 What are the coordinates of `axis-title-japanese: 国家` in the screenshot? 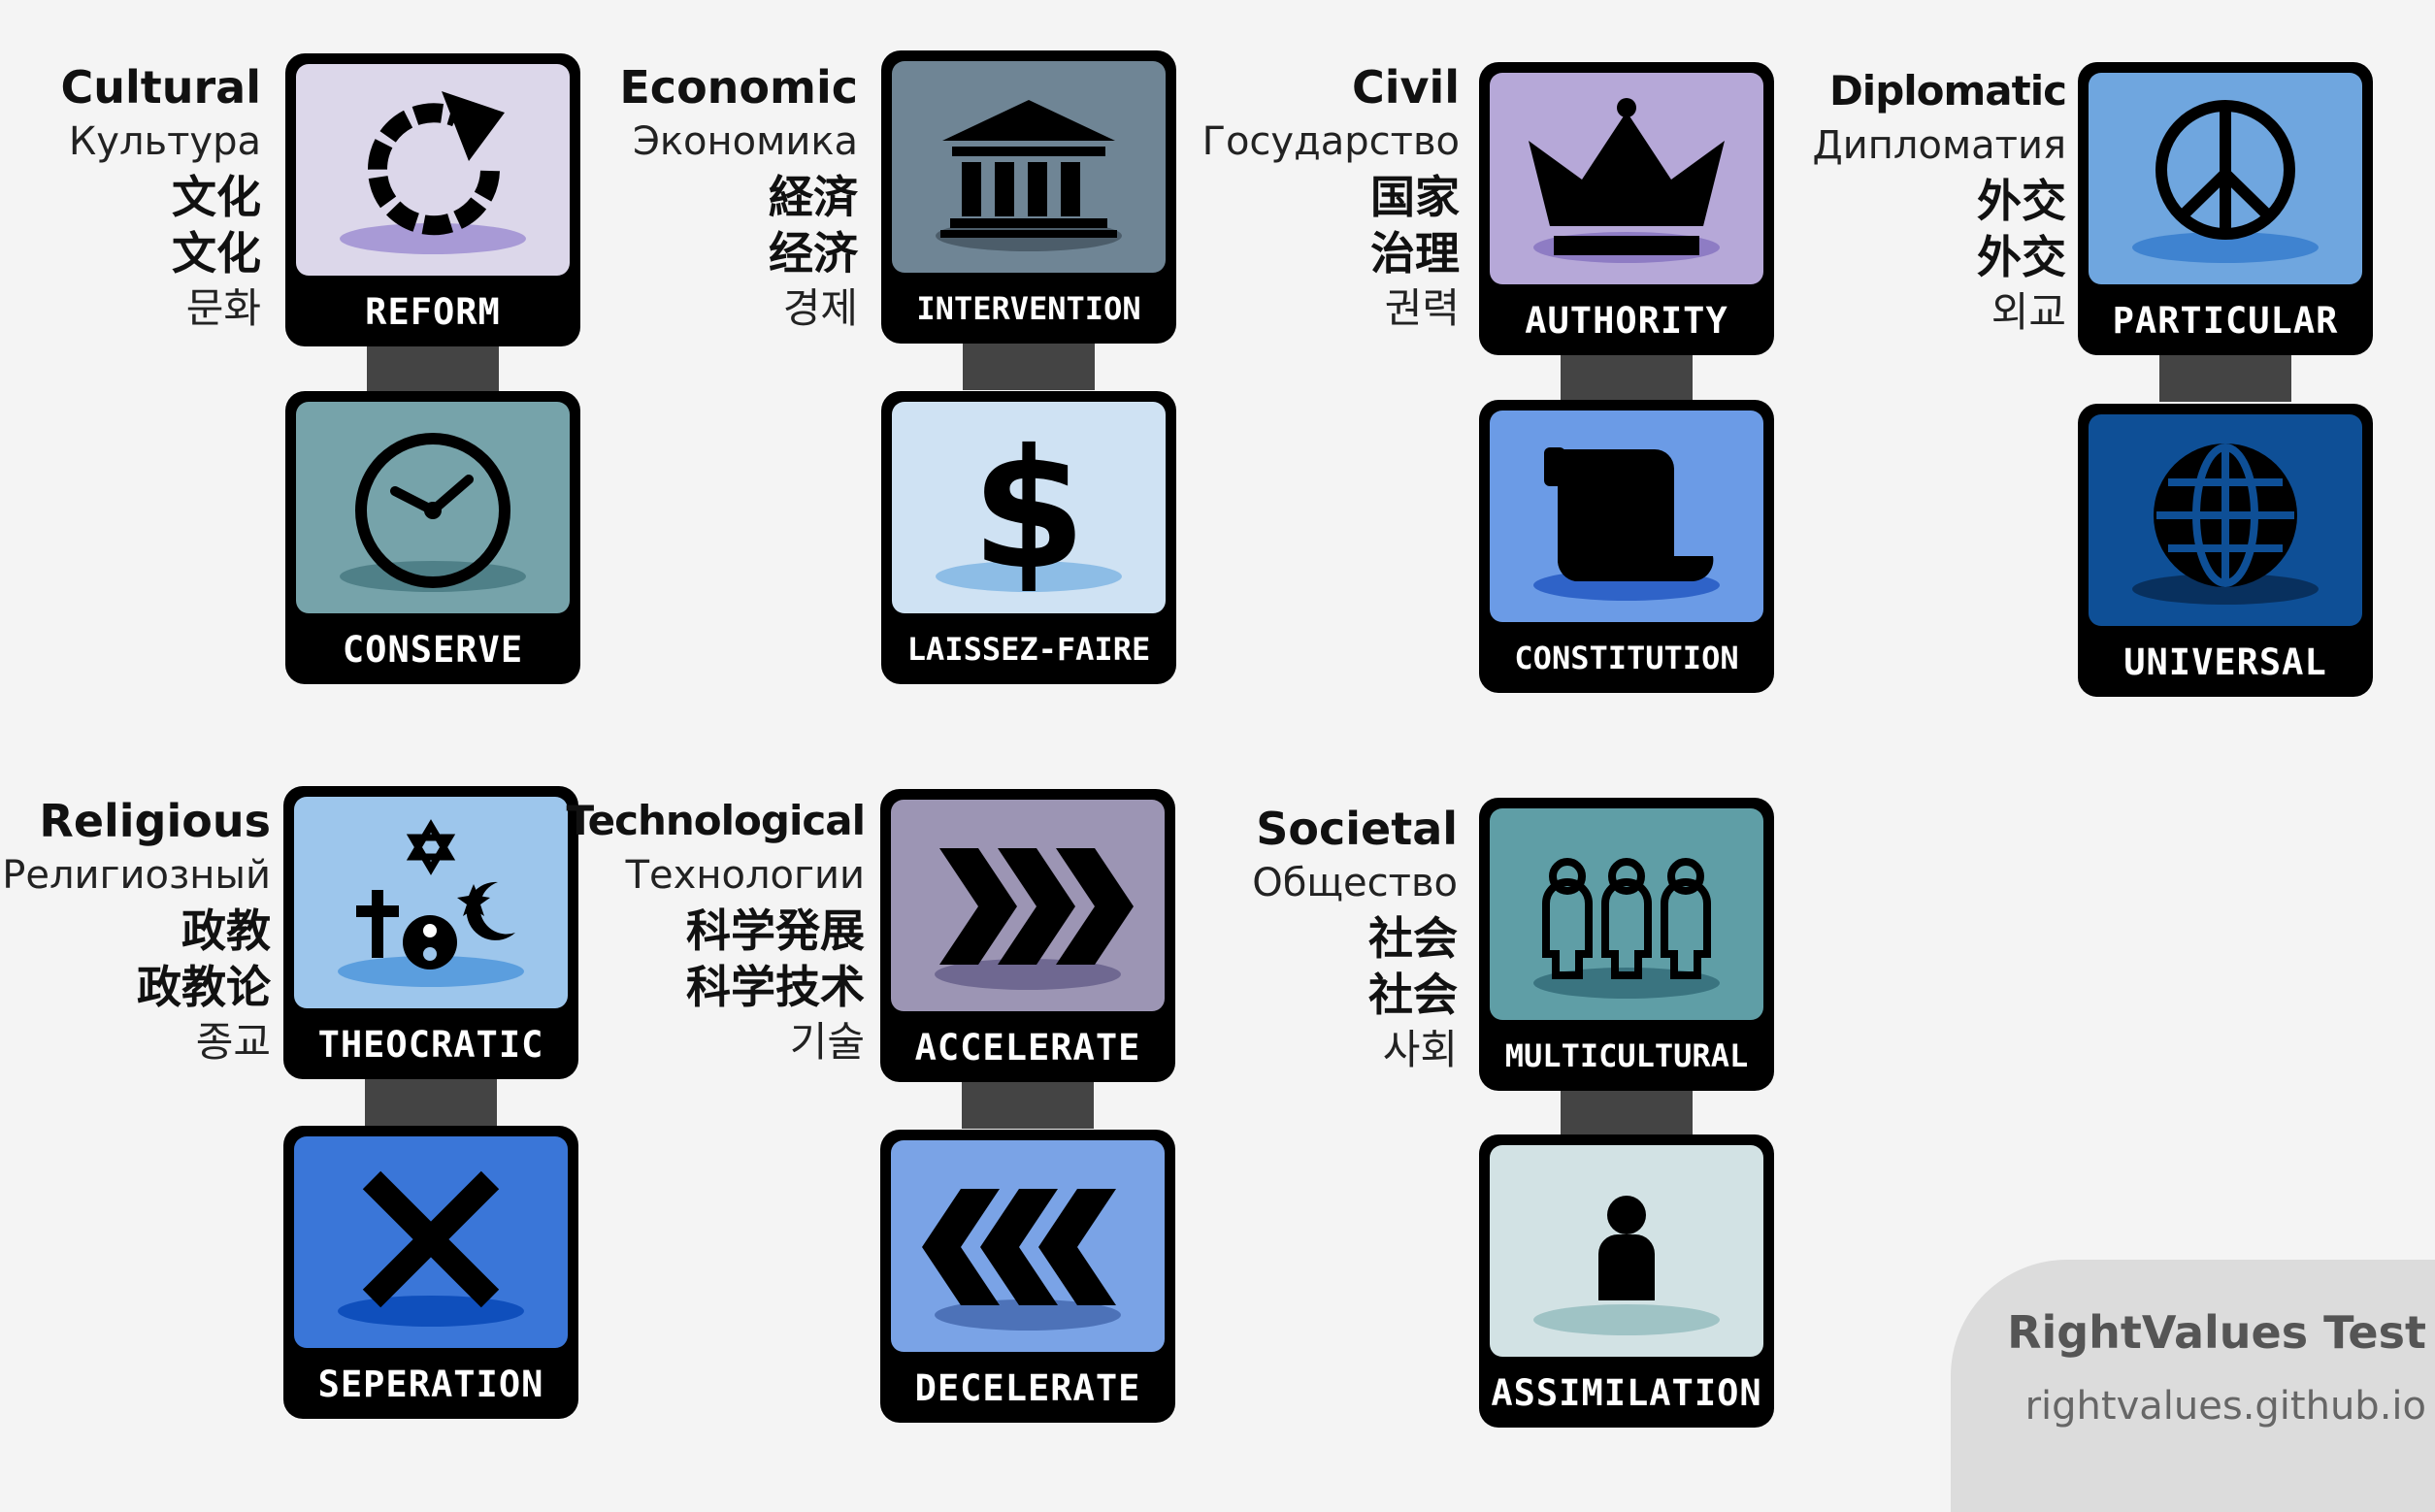 It's located at (1415, 197).